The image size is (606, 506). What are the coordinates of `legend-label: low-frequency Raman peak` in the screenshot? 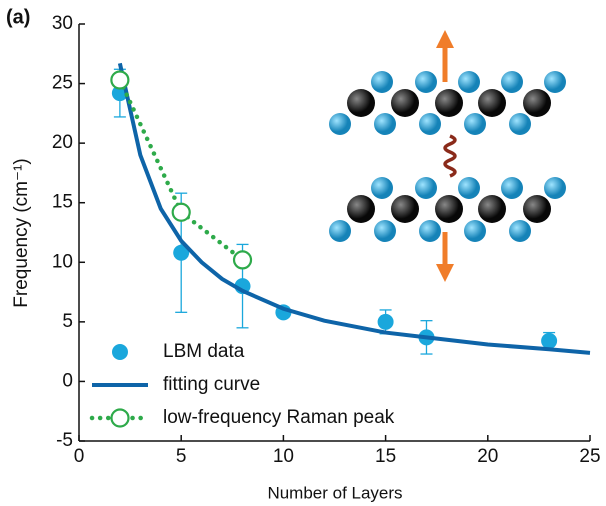 It's located at (279, 417).